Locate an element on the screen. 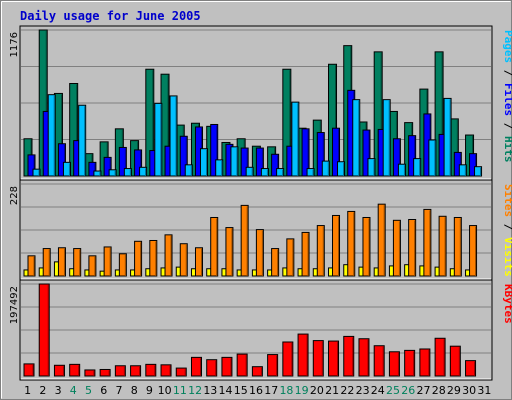 The height and width of the screenshot is (400, 512). panel-mid-ymax-label: 228 is located at coordinates (14, 195).